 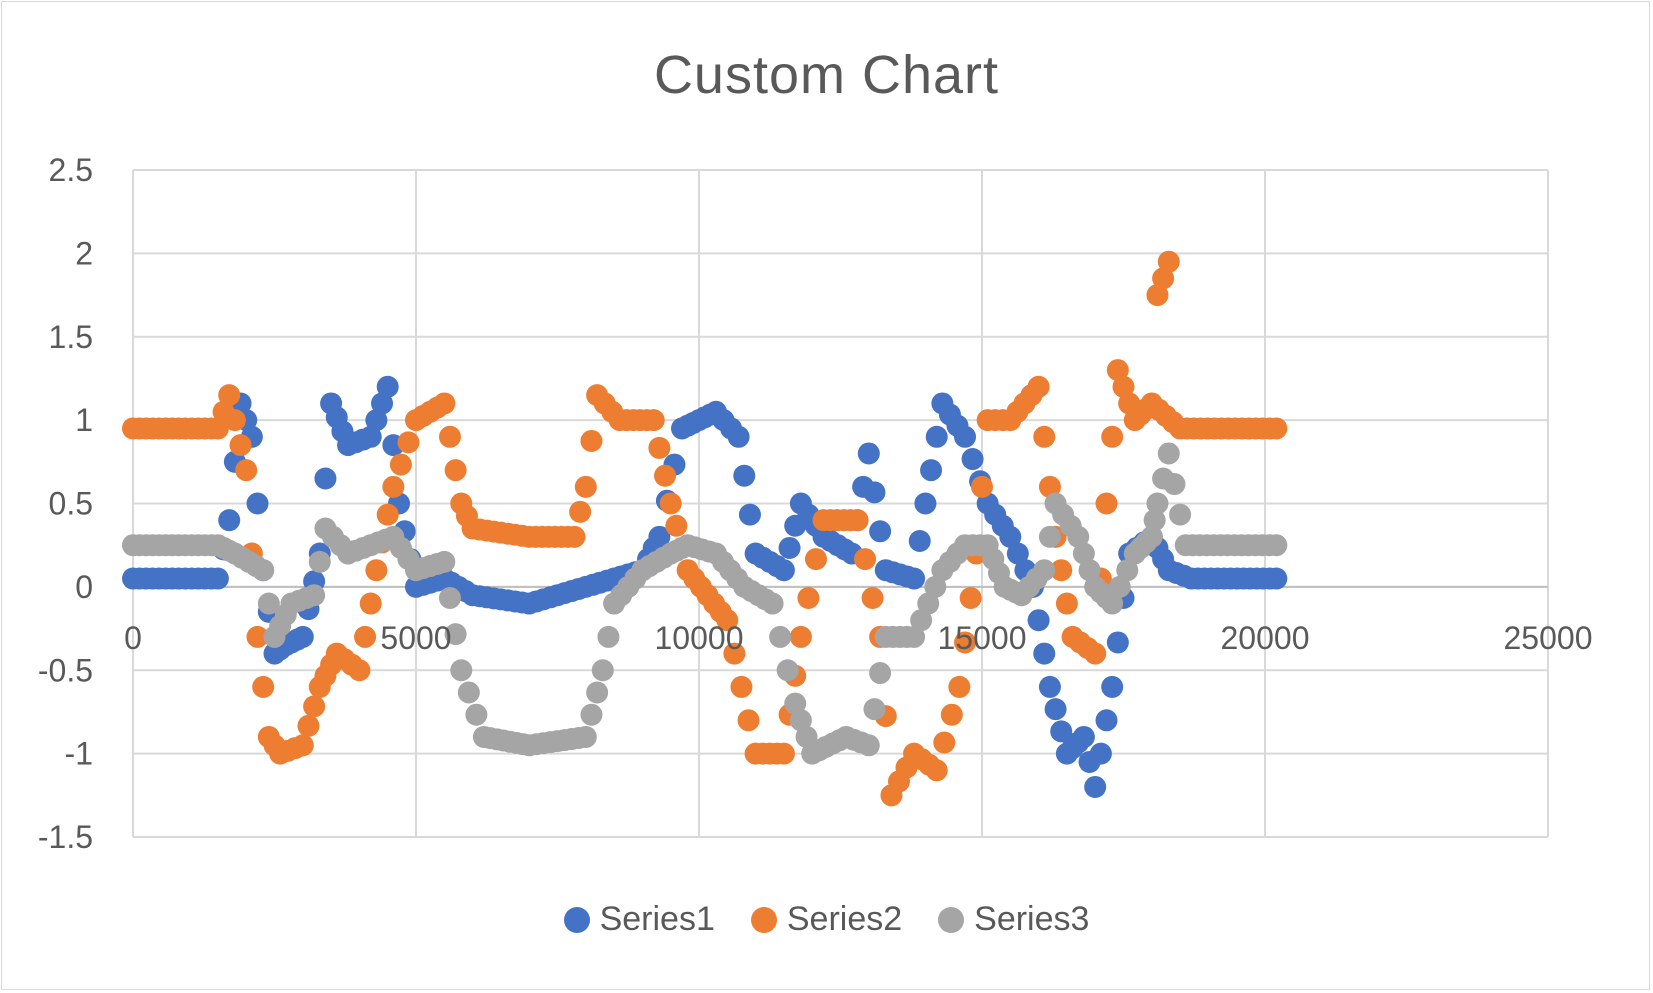 I want to click on x-tick-label: 5000, so click(x=415, y=638).